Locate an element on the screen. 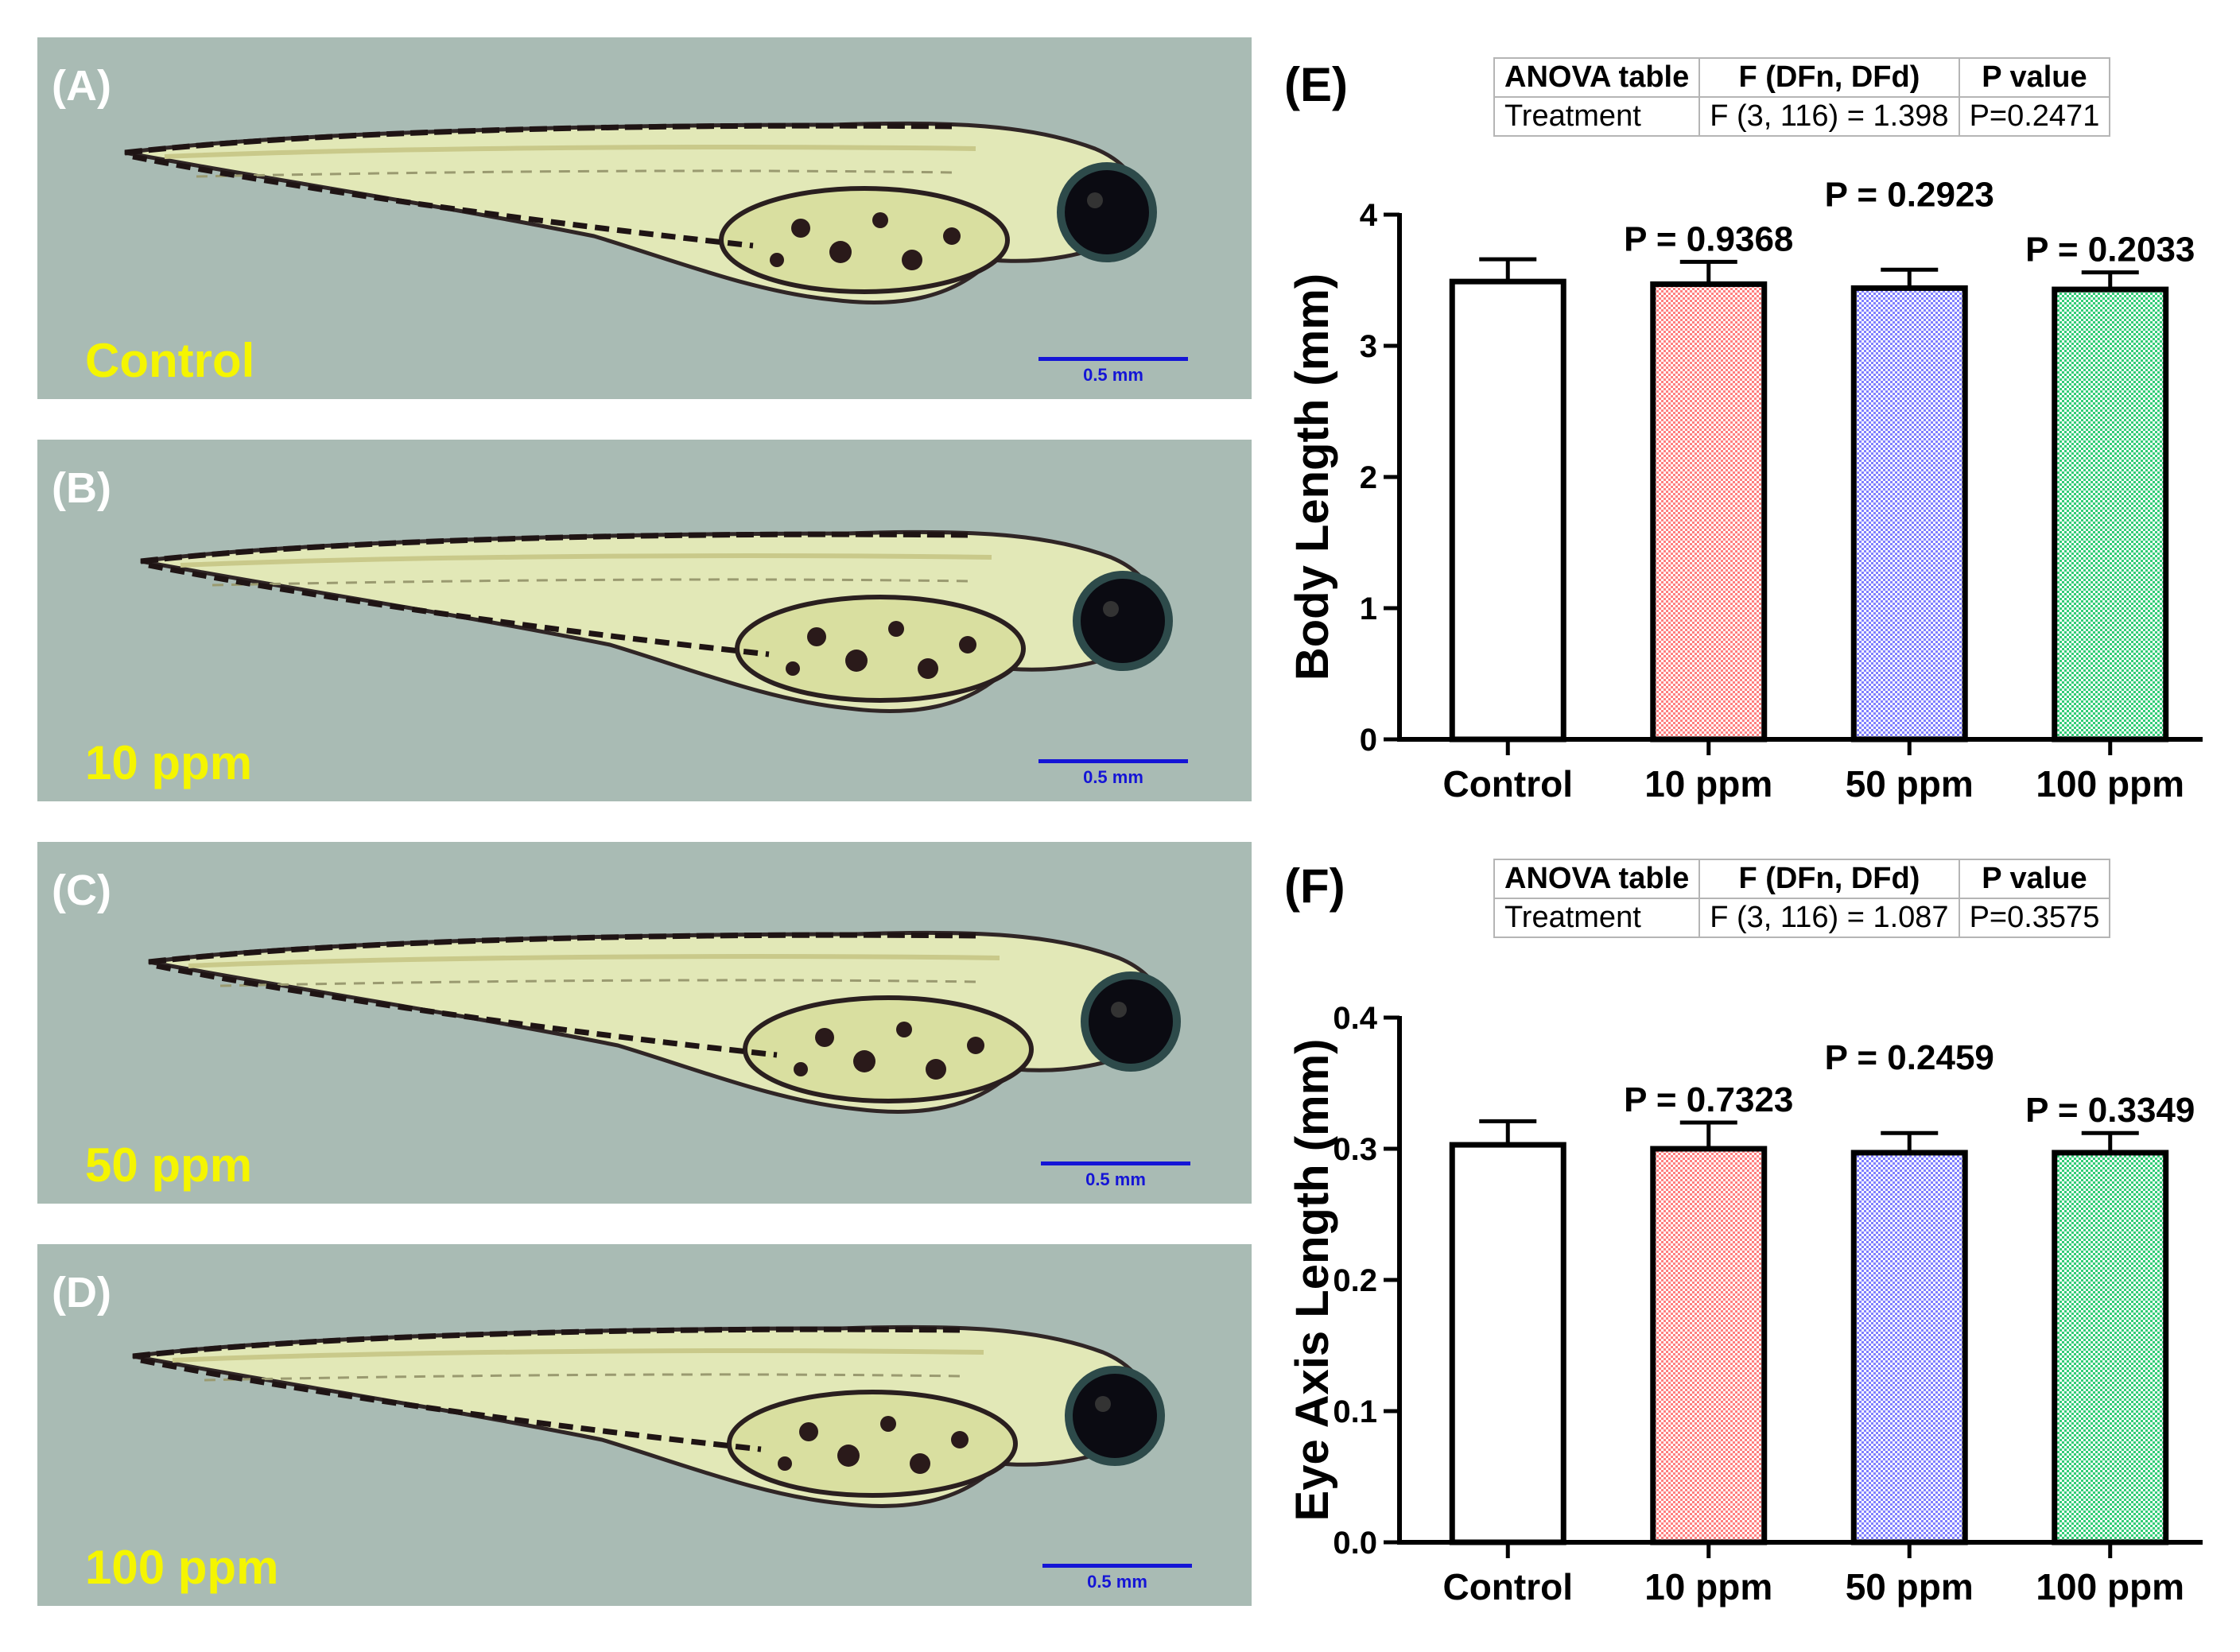 Image resolution: width=2240 pixels, height=1652 pixels. condition-label: 10 ppm is located at coordinates (169, 762).